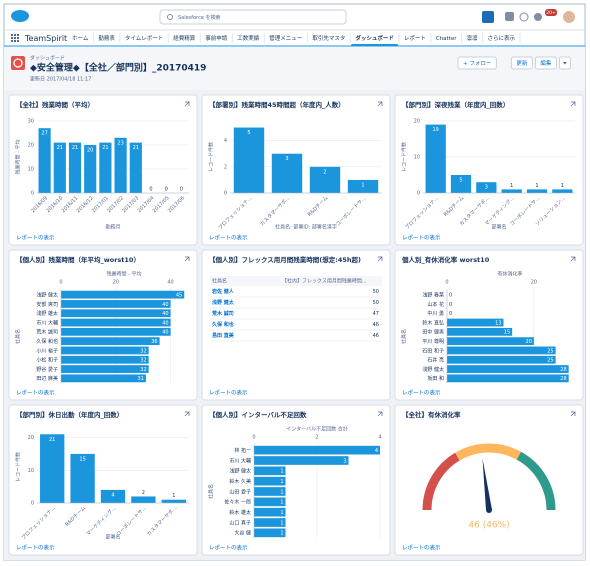  I want to click on nav-tab: 経費精算, so click(184, 38).